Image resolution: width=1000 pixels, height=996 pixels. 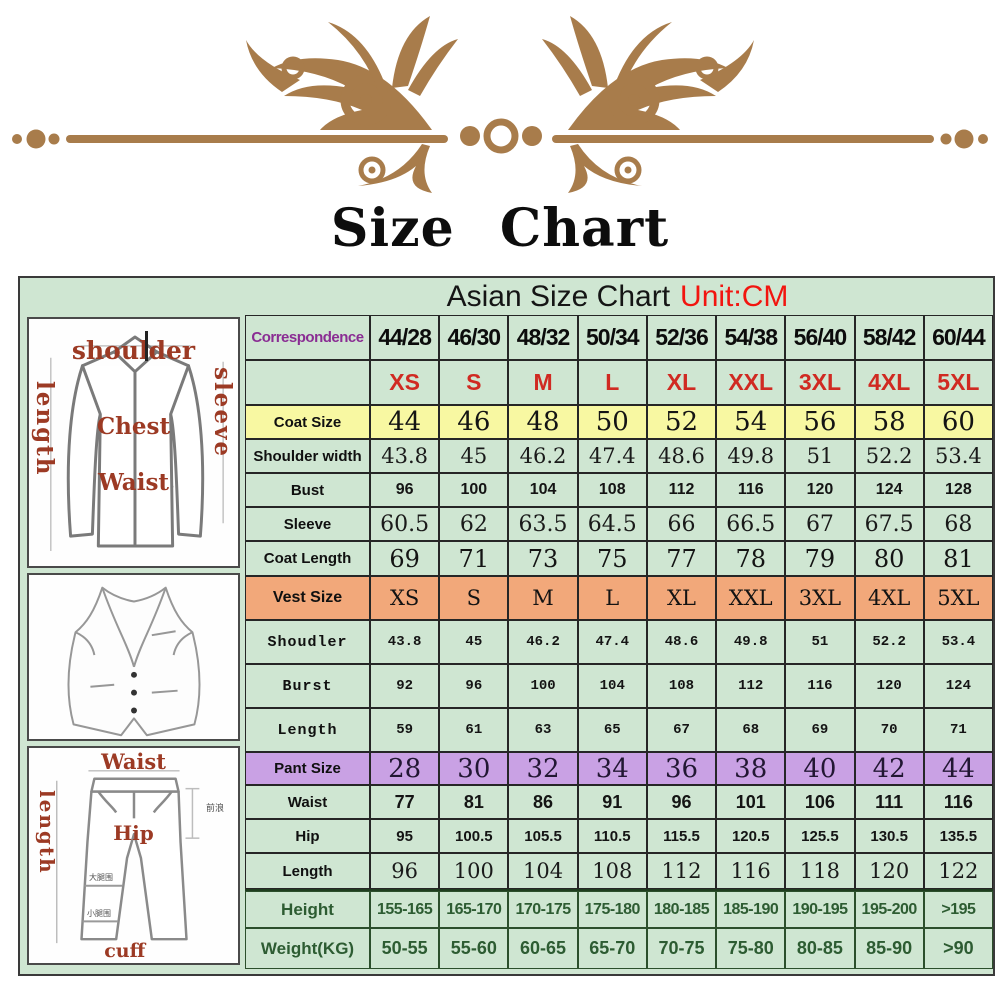 I want to click on cell-value: 45, so click(x=474, y=456).